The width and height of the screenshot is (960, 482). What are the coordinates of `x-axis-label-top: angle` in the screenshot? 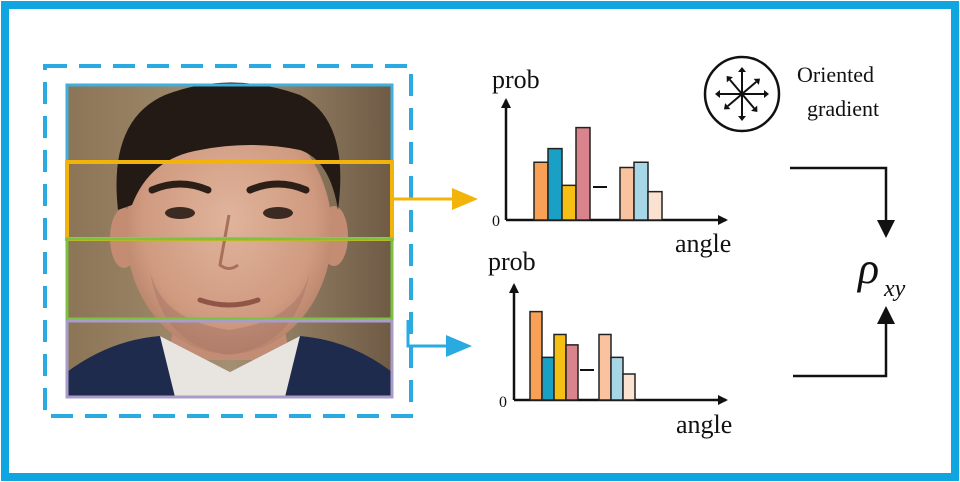 It's located at (703, 243).